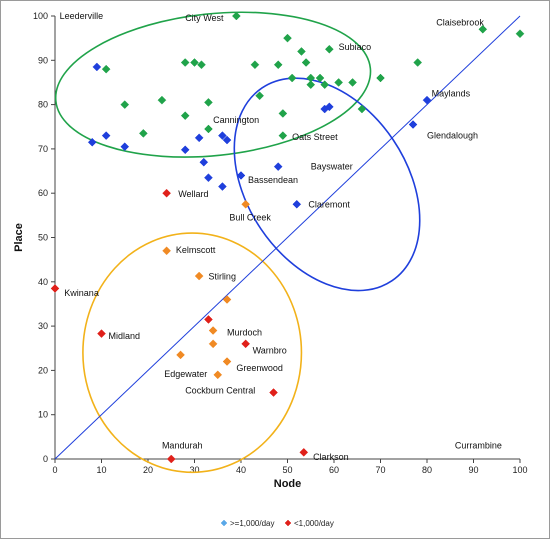 The width and height of the screenshot is (550, 539). What do you see at coordinates (519, 470) in the screenshot?
I see `x-tick-label: 100` at bounding box center [519, 470].